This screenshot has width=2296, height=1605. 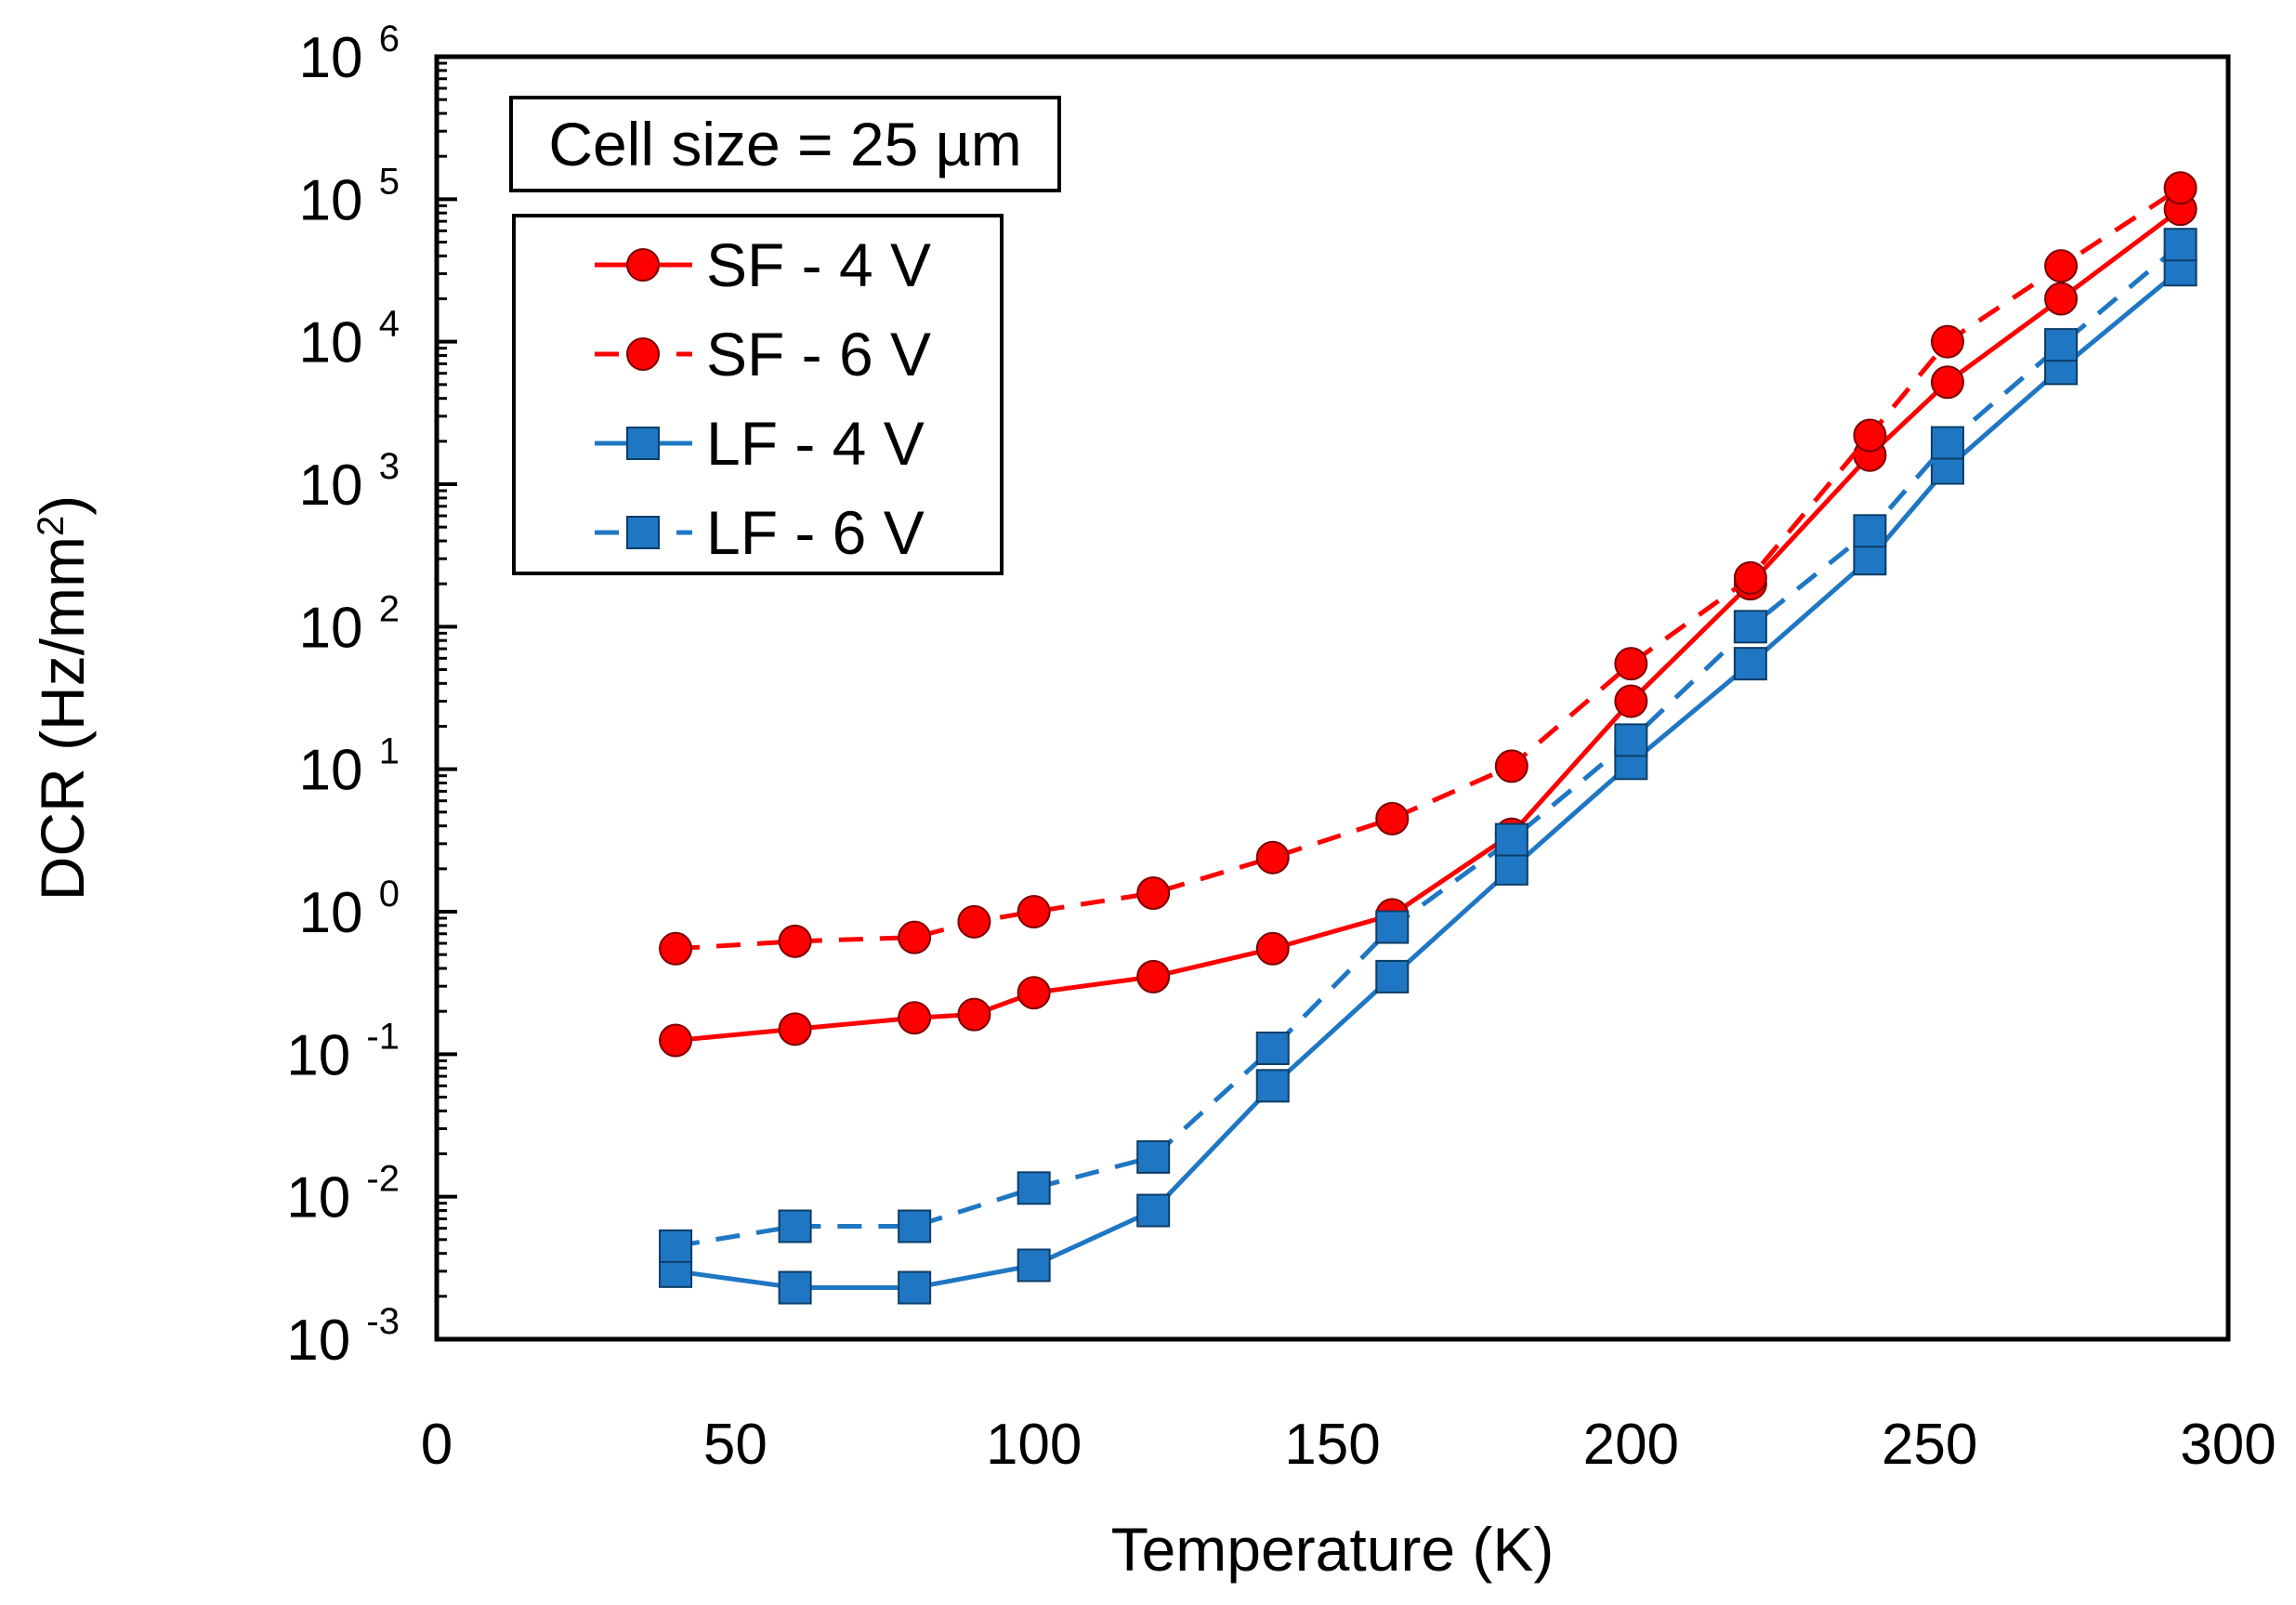 What do you see at coordinates (383, 1180) in the screenshot?
I see `y-tick-exponent: -2` at bounding box center [383, 1180].